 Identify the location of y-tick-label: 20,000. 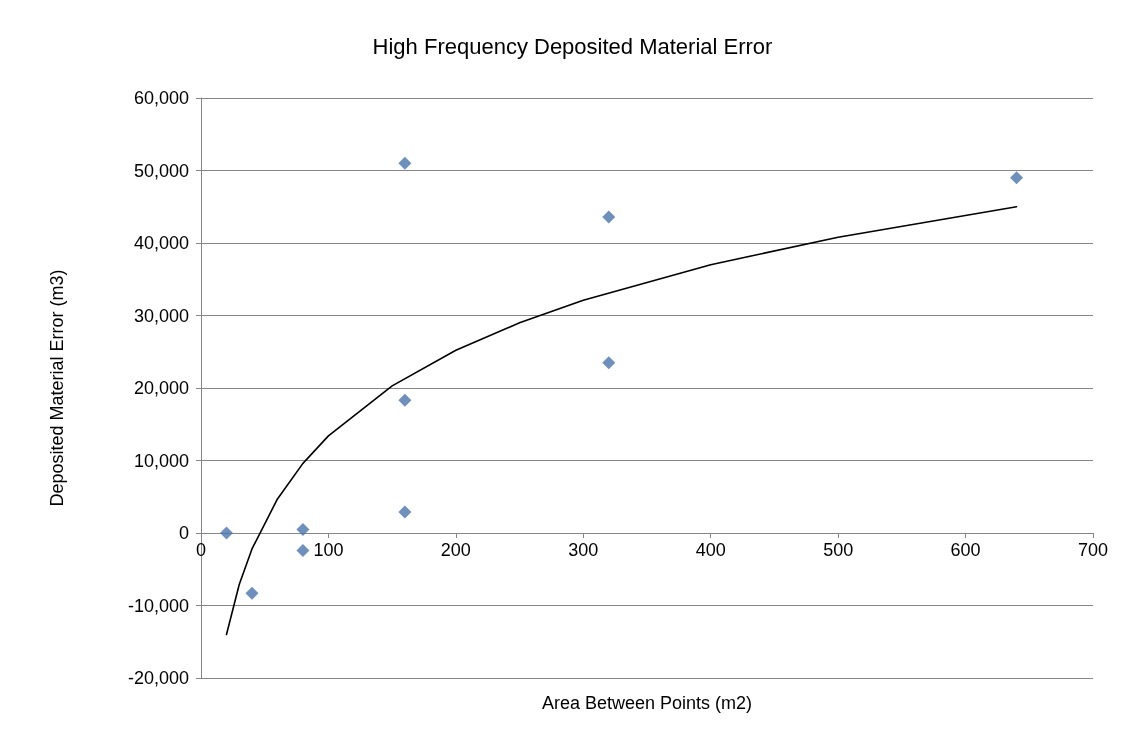
(161, 388).